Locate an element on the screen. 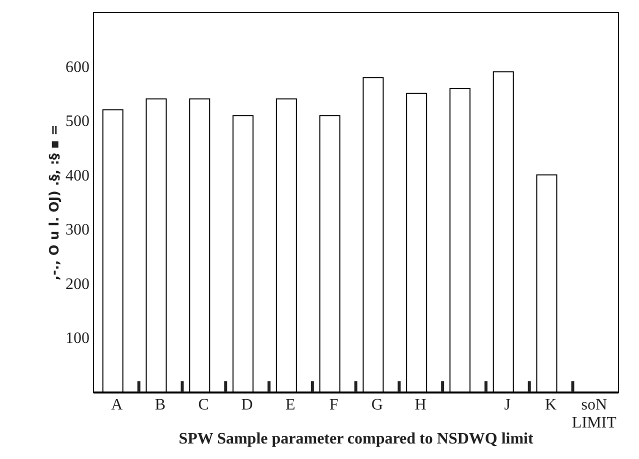  x-tick-label: soN LIMIT is located at coordinates (594, 414).